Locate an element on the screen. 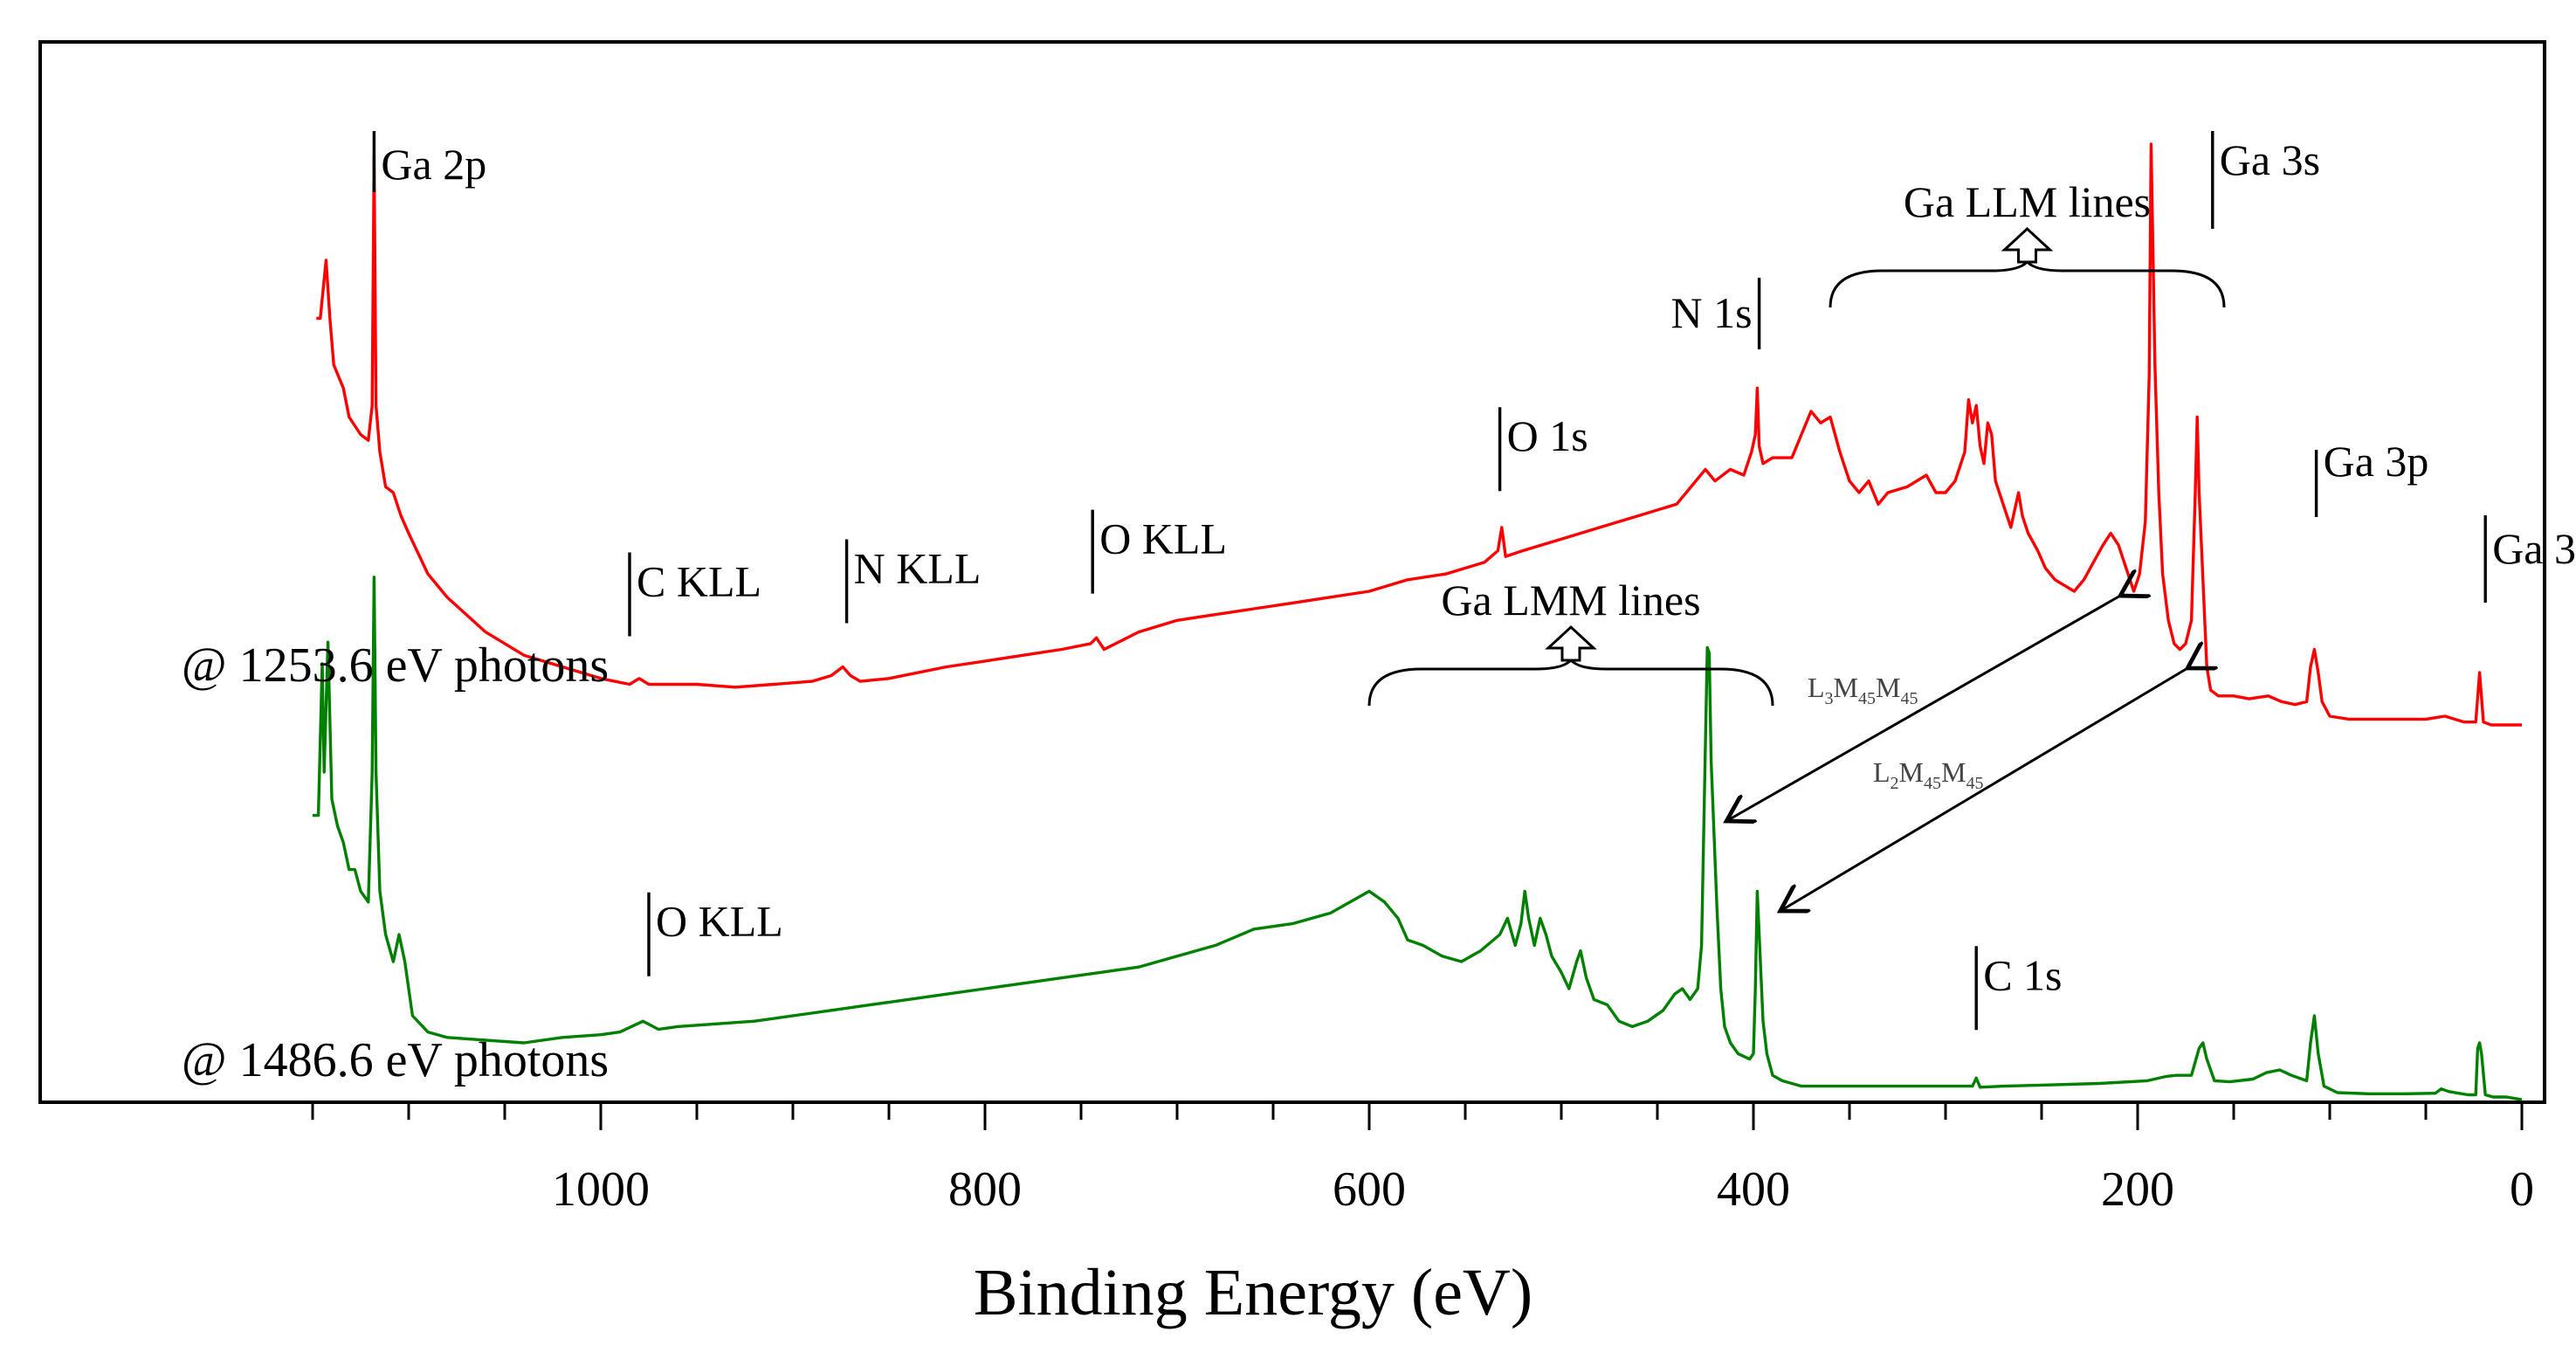 This screenshot has height=1366, width=2576. tick-label: 1000 is located at coordinates (601, 1189).